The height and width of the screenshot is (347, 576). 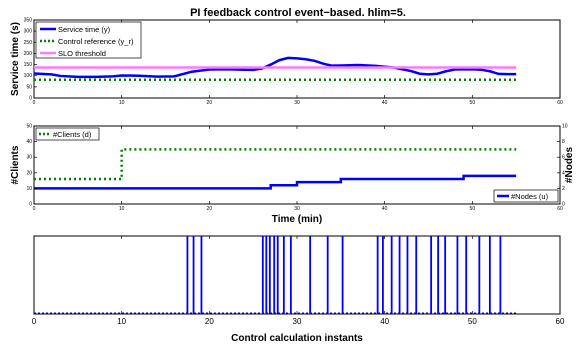 I want to click on y-axis-label-left: #Clients, so click(x=15, y=164).